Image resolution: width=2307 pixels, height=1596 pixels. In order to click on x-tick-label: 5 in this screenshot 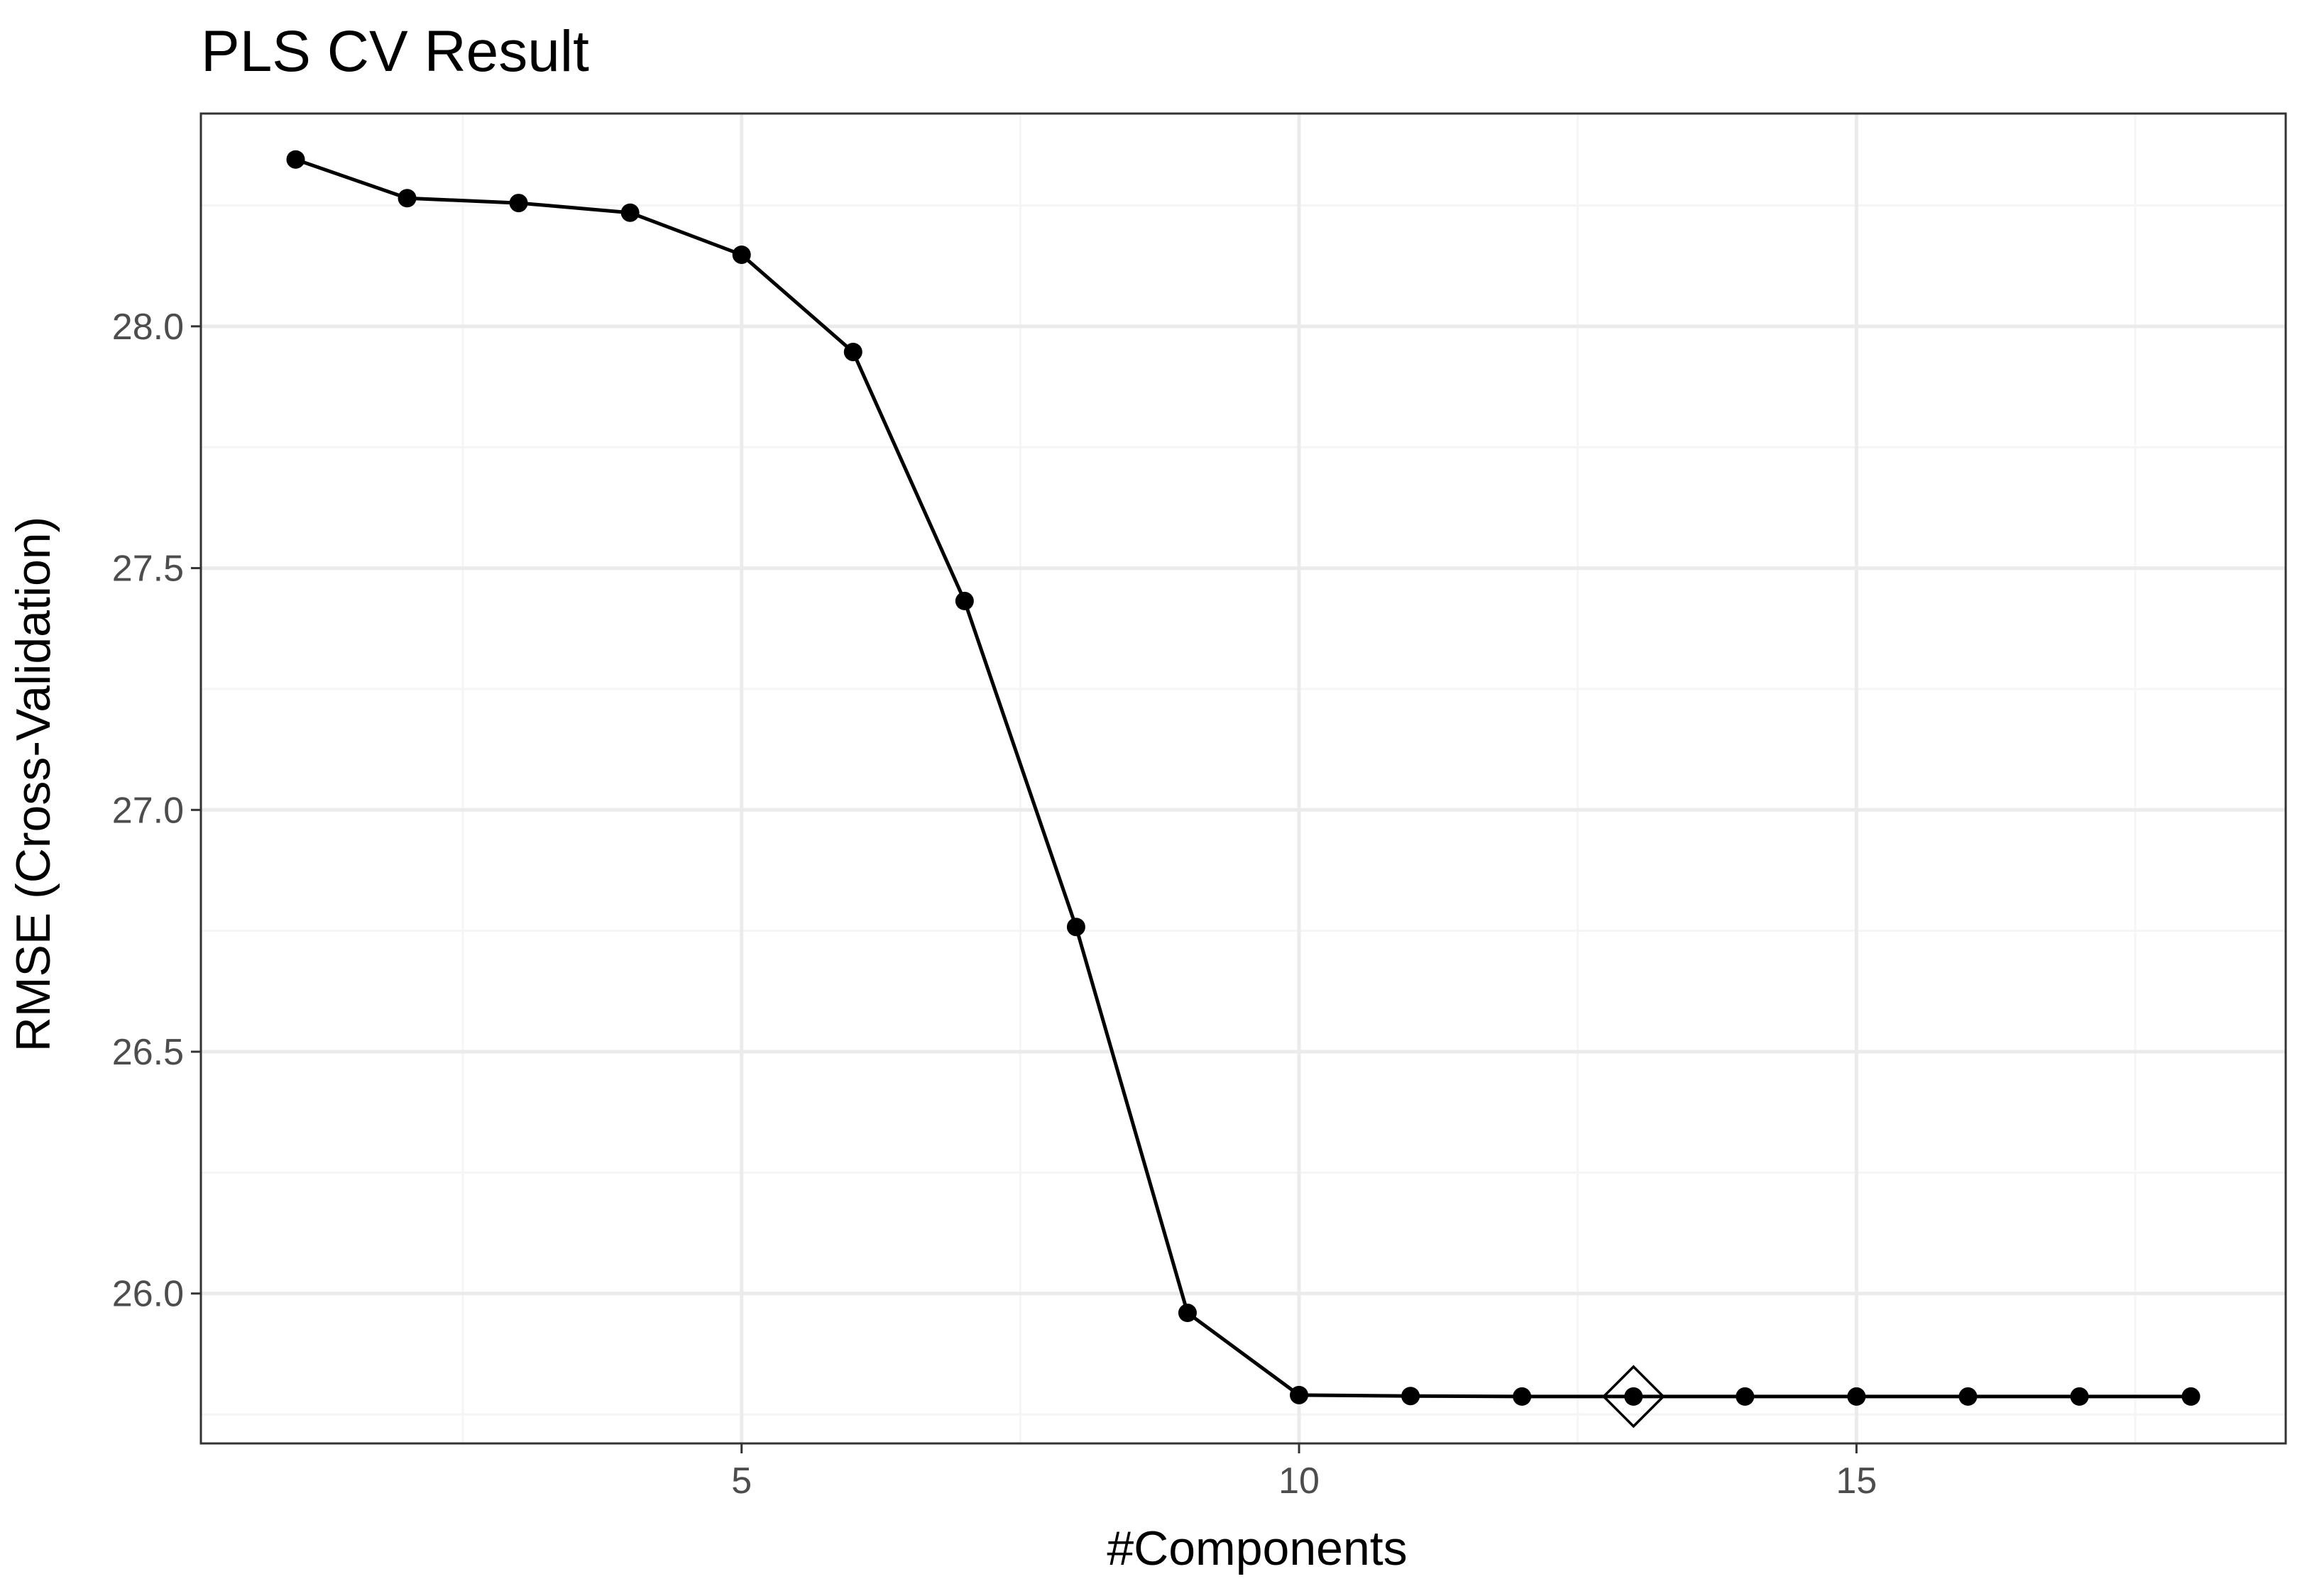, I will do `click(741, 1481)`.